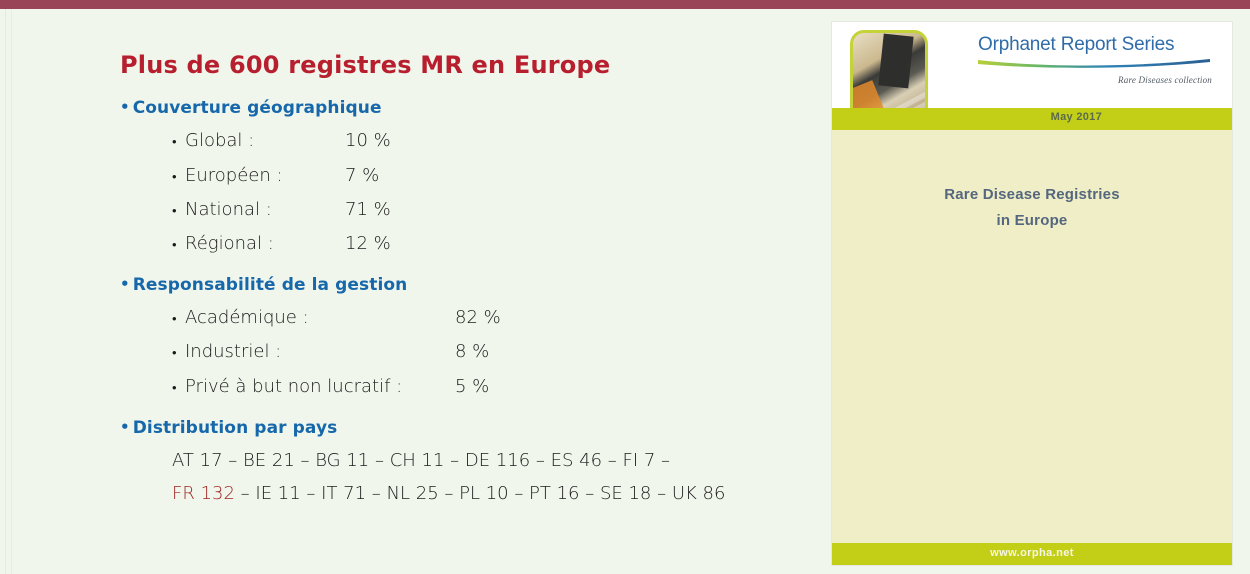  I want to click on cover-footer-band: www.orpha.net, so click(1032, 554).